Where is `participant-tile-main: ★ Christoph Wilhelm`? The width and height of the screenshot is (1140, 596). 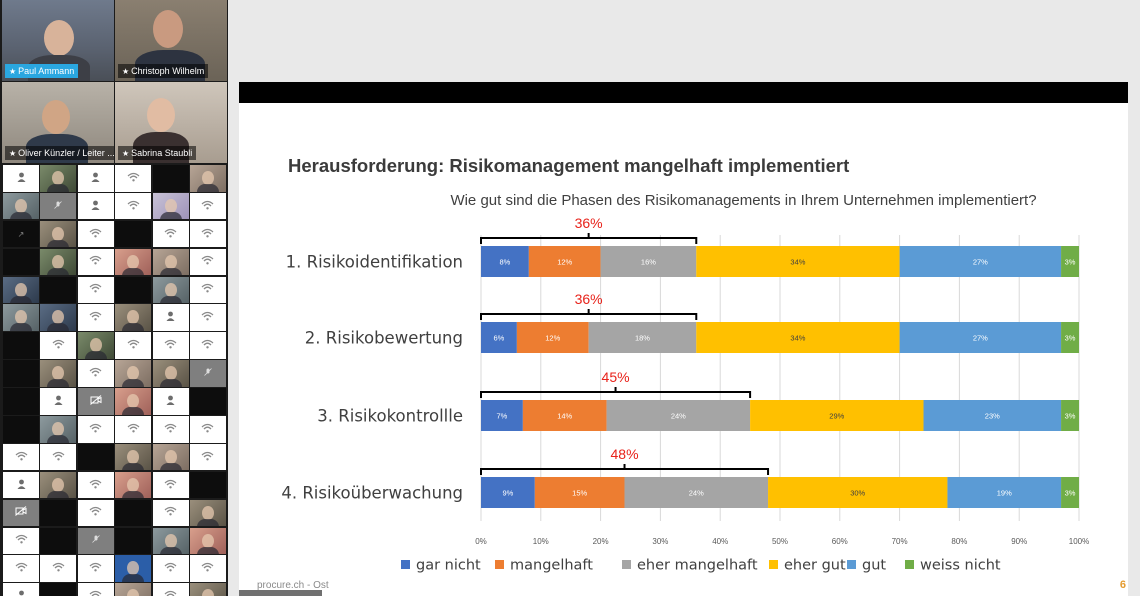 participant-tile-main: ★ Christoph Wilhelm is located at coordinates (171, 40).